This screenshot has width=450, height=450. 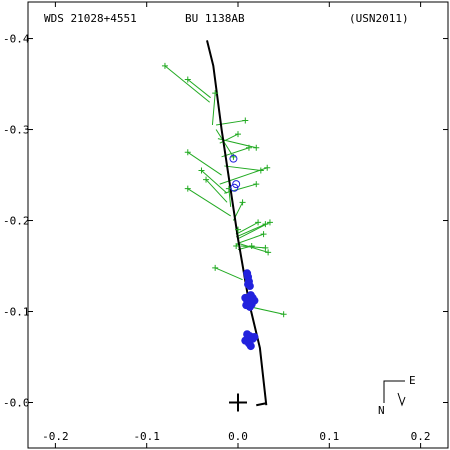 What do you see at coordinates (16, 403) in the screenshot?
I see `y-tick-label: -0.0` at bounding box center [16, 403].